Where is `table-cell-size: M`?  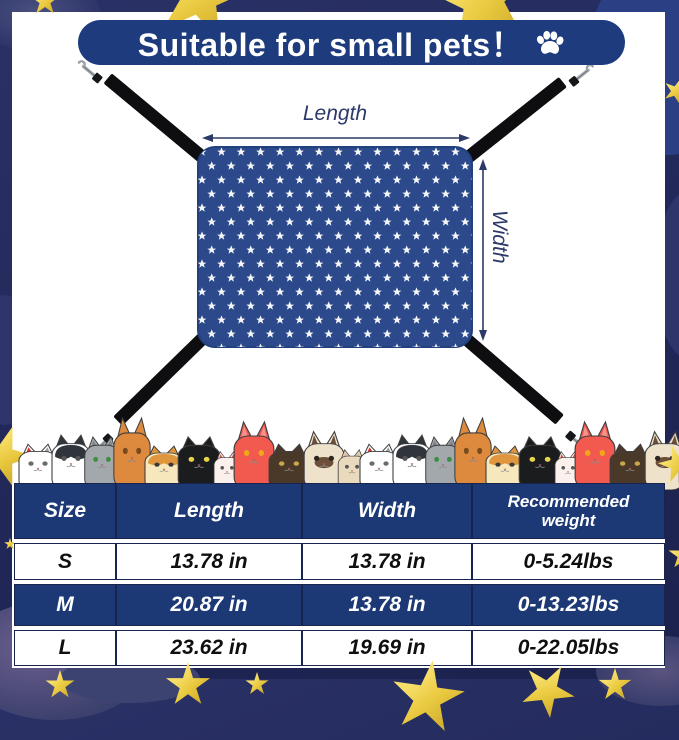 table-cell-size: M is located at coordinates (65, 605).